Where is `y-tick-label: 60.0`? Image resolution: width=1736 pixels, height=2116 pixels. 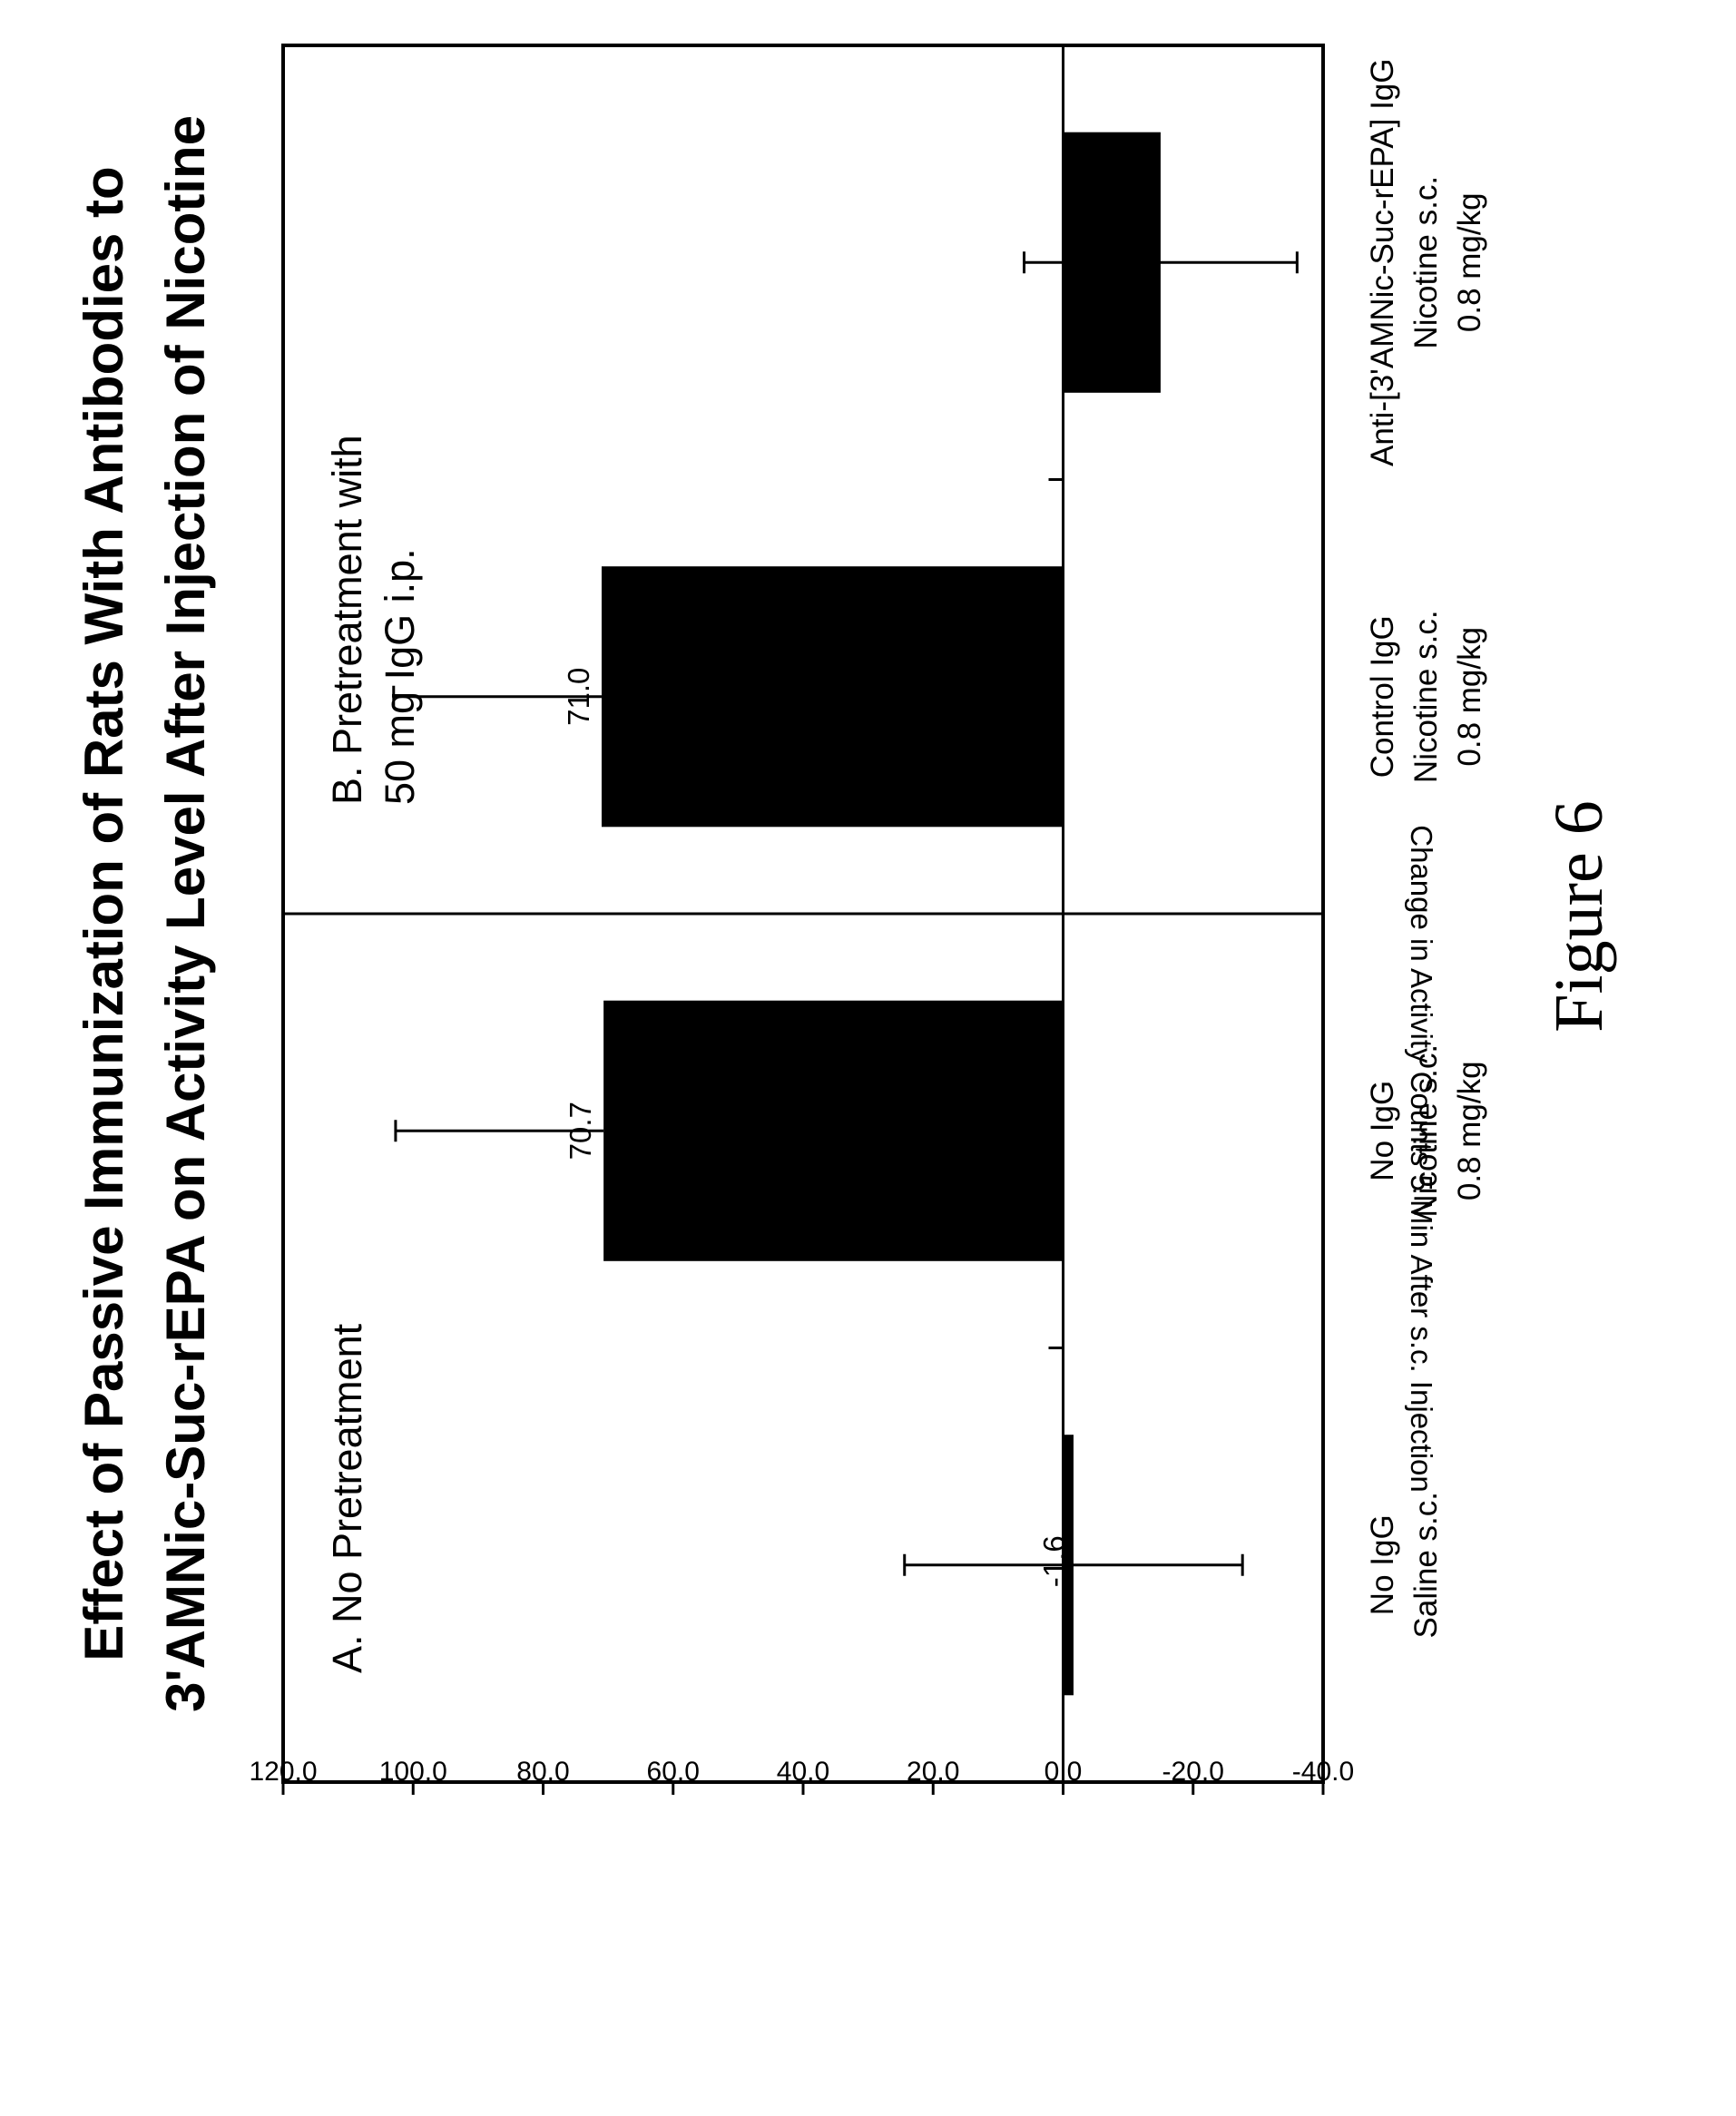
y-tick-label: 60.0 is located at coordinates (673, 1772).